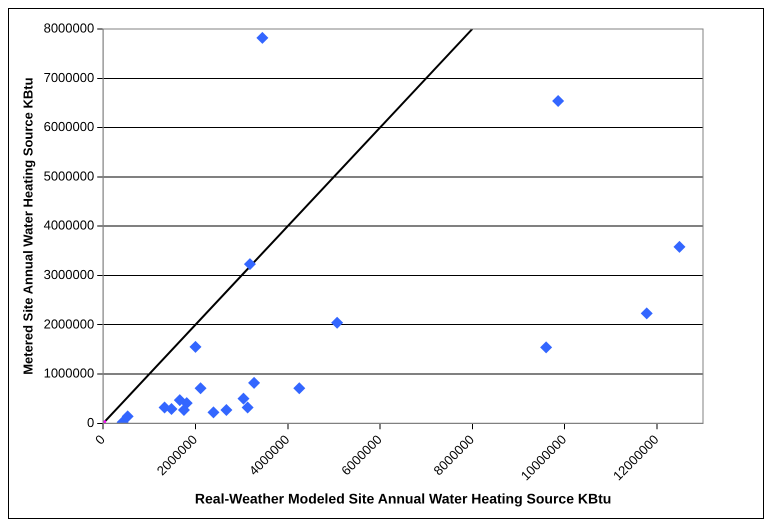  What do you see at coordinates (100, 440) in the screenshot?
I see `x-tick-label: 0` at bounding box center [100, 440].